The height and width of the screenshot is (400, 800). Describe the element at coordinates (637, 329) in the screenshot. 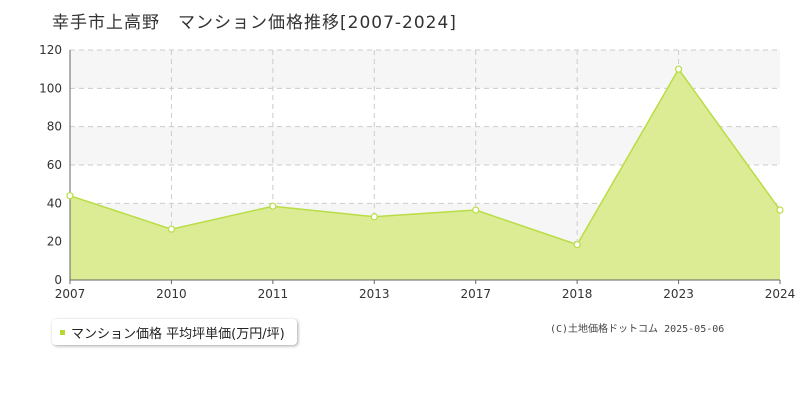

I see `credit-text: (C)土地価格ドットコム 2025-05-06` at that location.